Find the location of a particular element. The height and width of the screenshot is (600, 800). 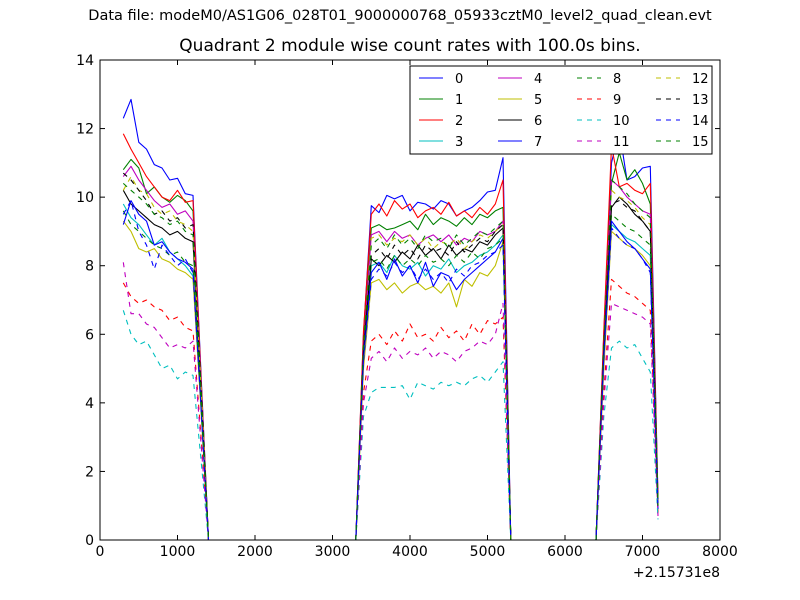

legend-label-5: 5 is located at coordinates (538, 100).